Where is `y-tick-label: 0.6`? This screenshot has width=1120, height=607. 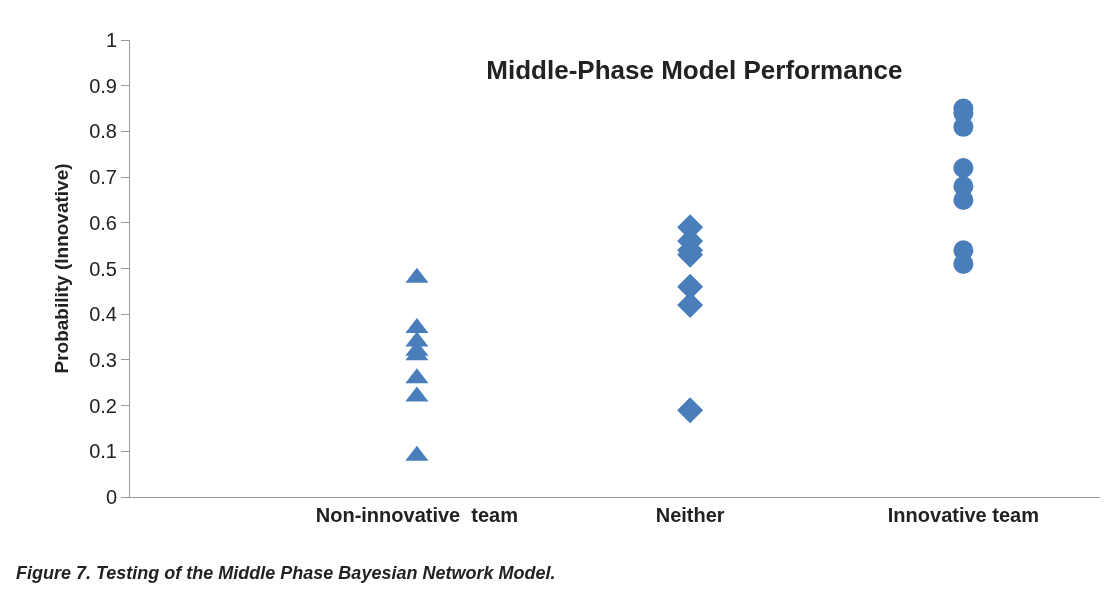
y-tick-label: 0.6 is located at coordinates (103, 222).